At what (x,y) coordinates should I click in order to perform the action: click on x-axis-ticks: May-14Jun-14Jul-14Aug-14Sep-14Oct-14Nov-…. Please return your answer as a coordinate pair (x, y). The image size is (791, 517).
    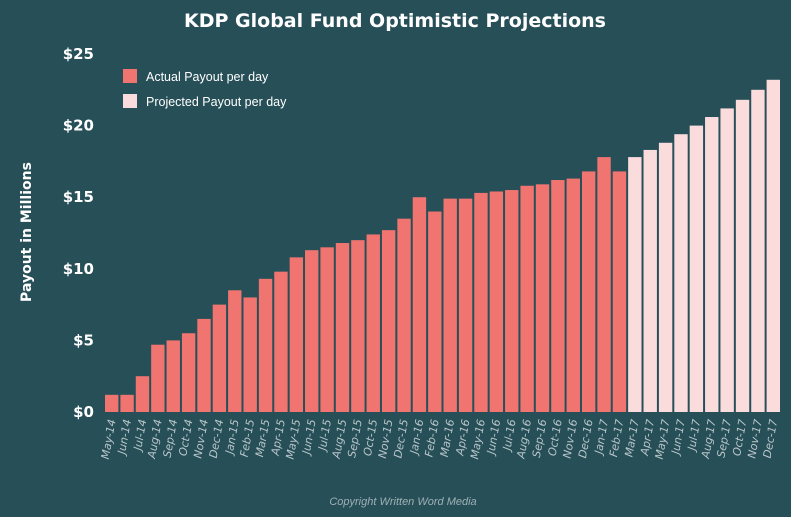
    Looking at the image, I should click on (439, 439).